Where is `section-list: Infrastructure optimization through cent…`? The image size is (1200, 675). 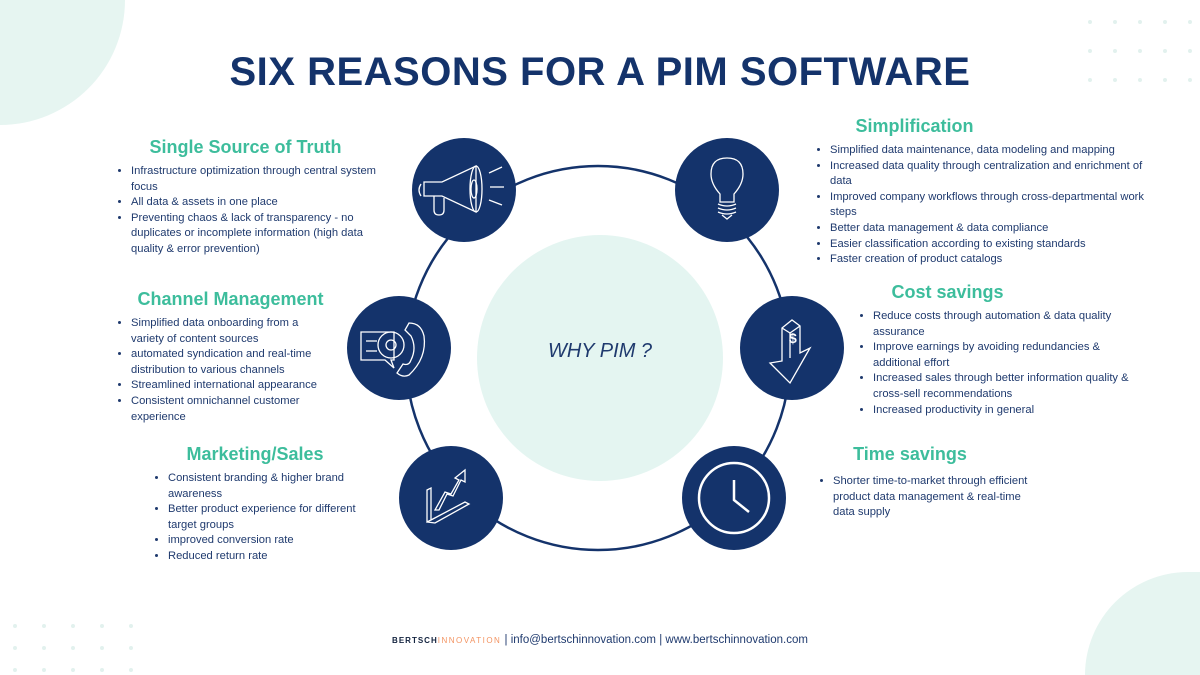 section-list: Infrastructure optimization through cent… is located at coordinates (255, 211).